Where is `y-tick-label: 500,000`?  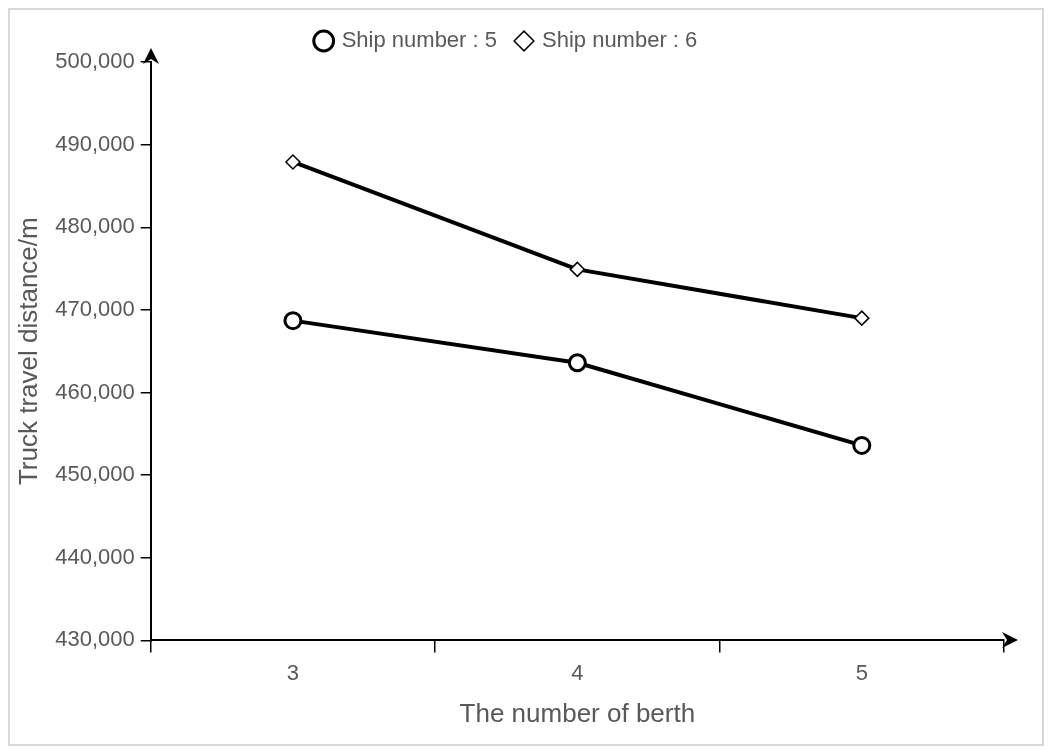 y-tick-label: 500,000 is located at coordinates (95, 61).